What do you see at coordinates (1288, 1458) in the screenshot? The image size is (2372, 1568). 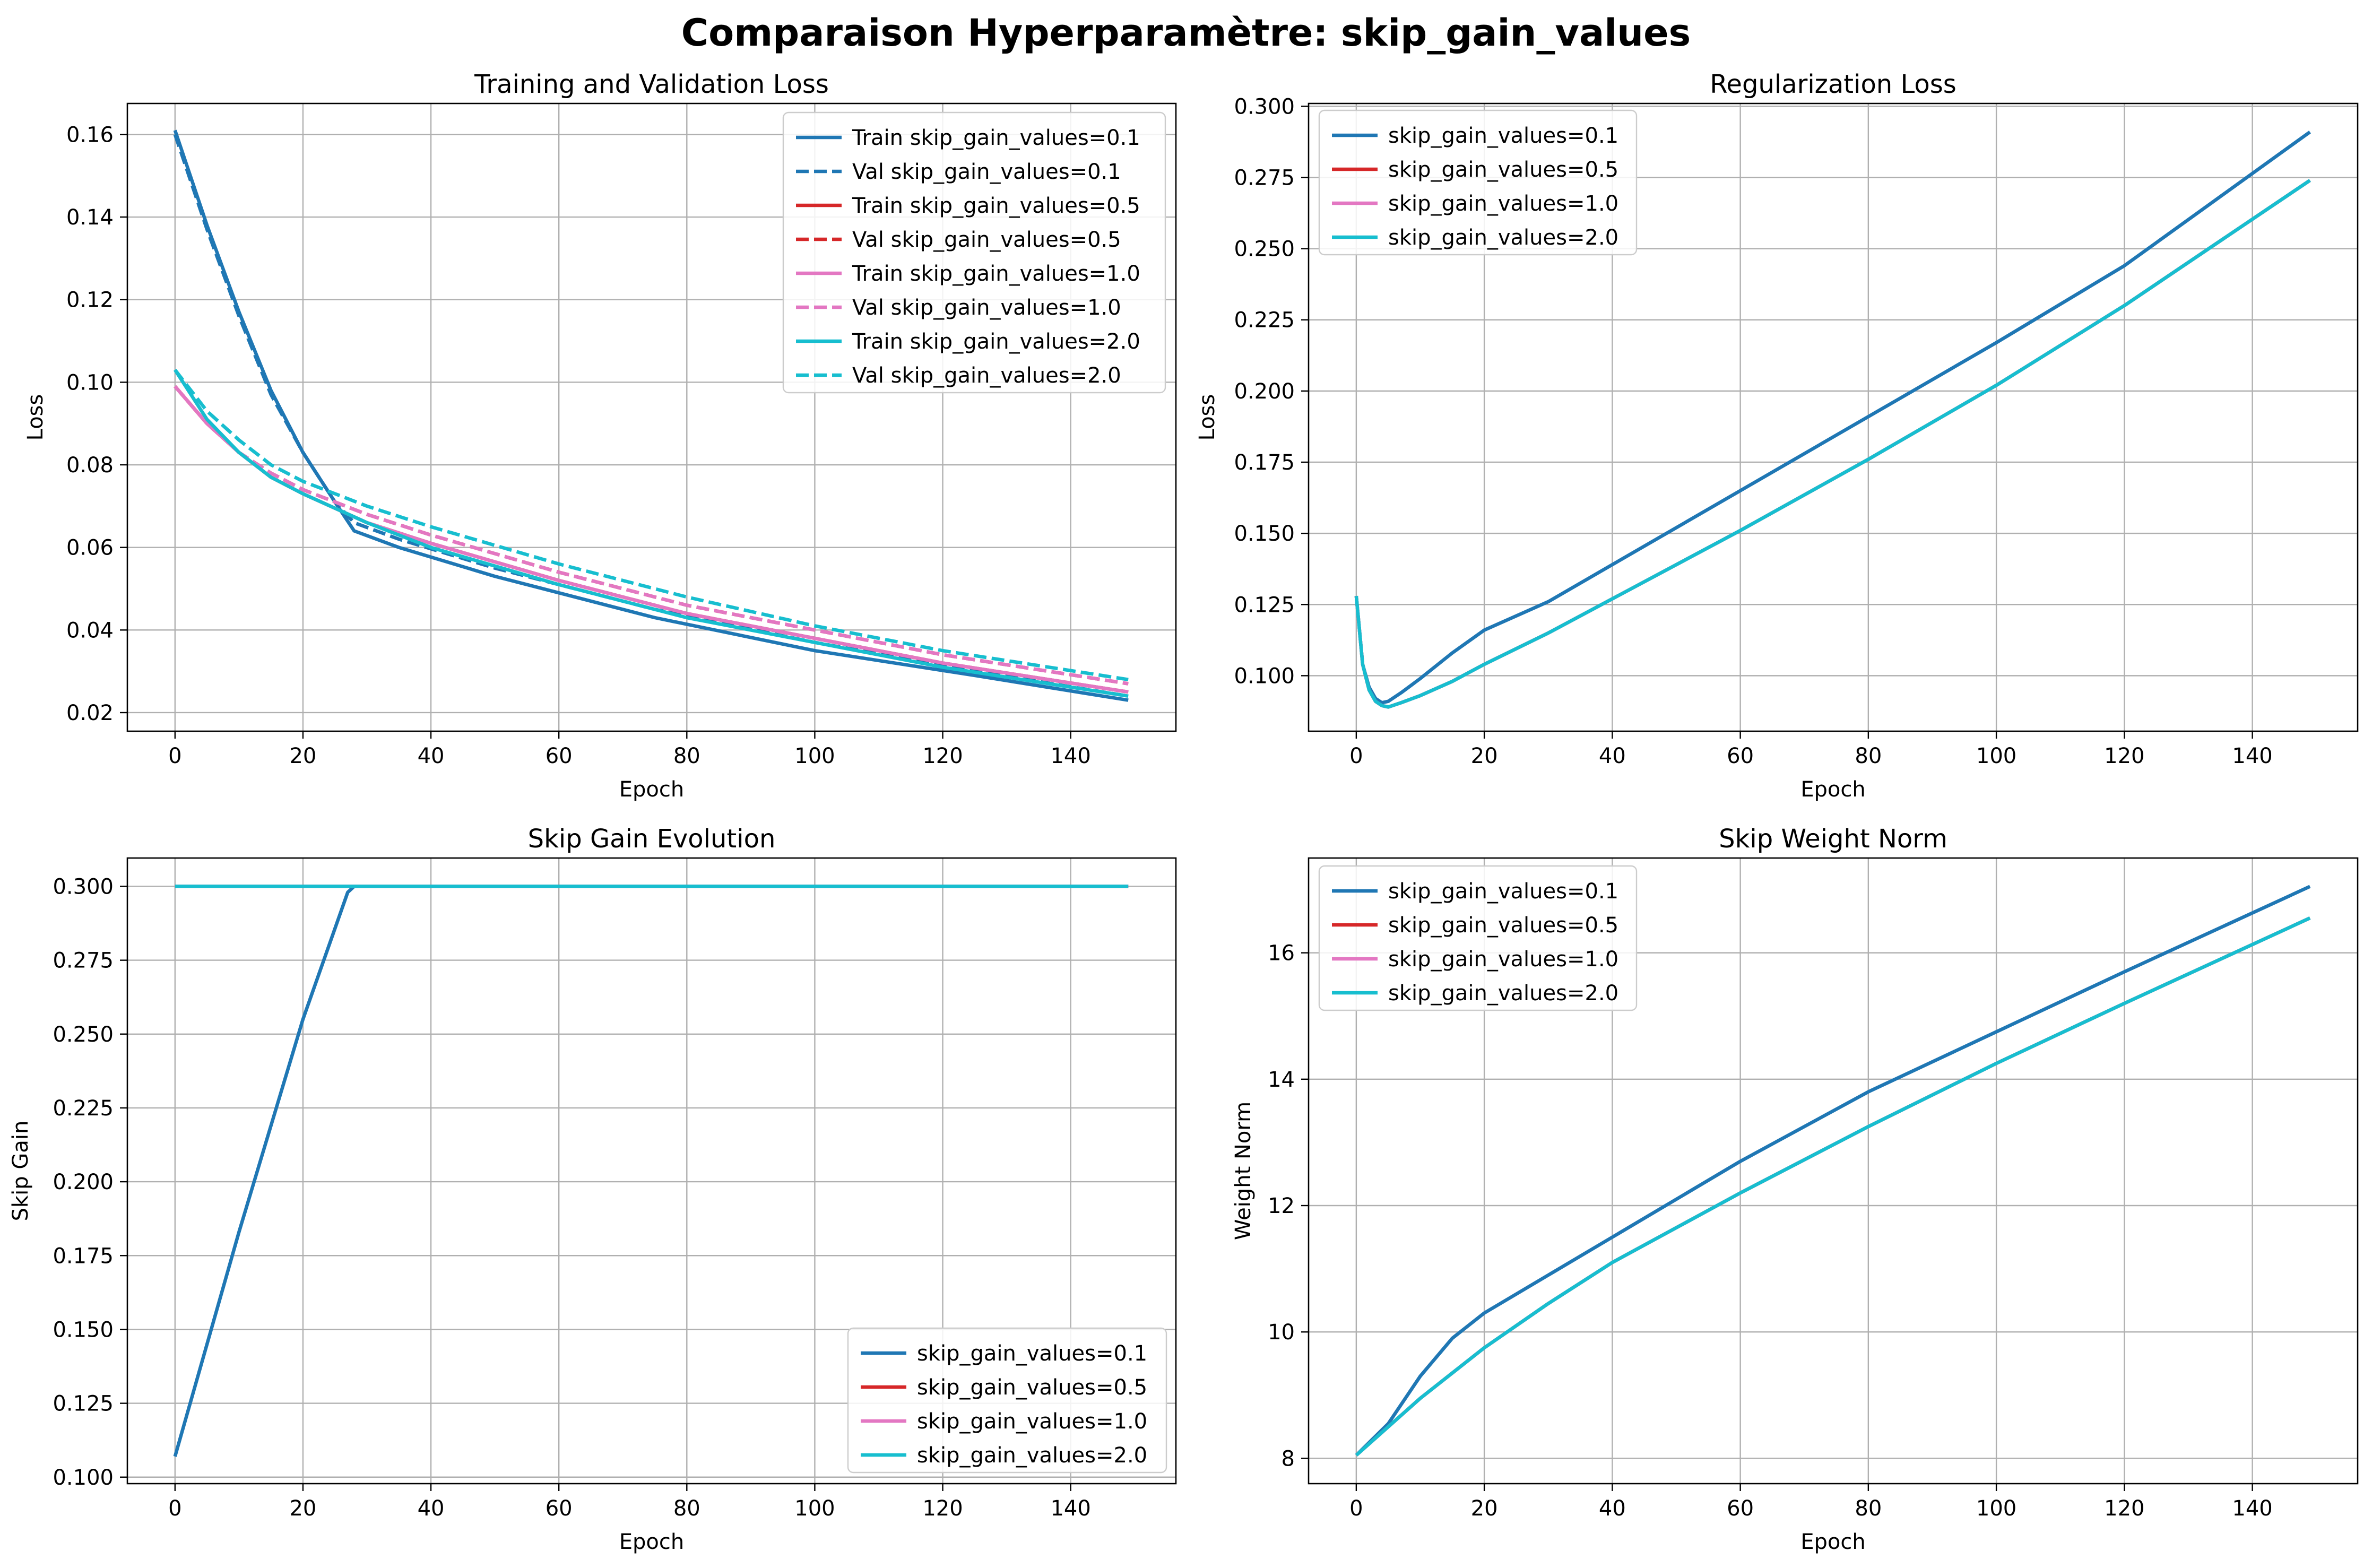 I see `y-tick-label: 8` at bounding box center [1288, 1458].